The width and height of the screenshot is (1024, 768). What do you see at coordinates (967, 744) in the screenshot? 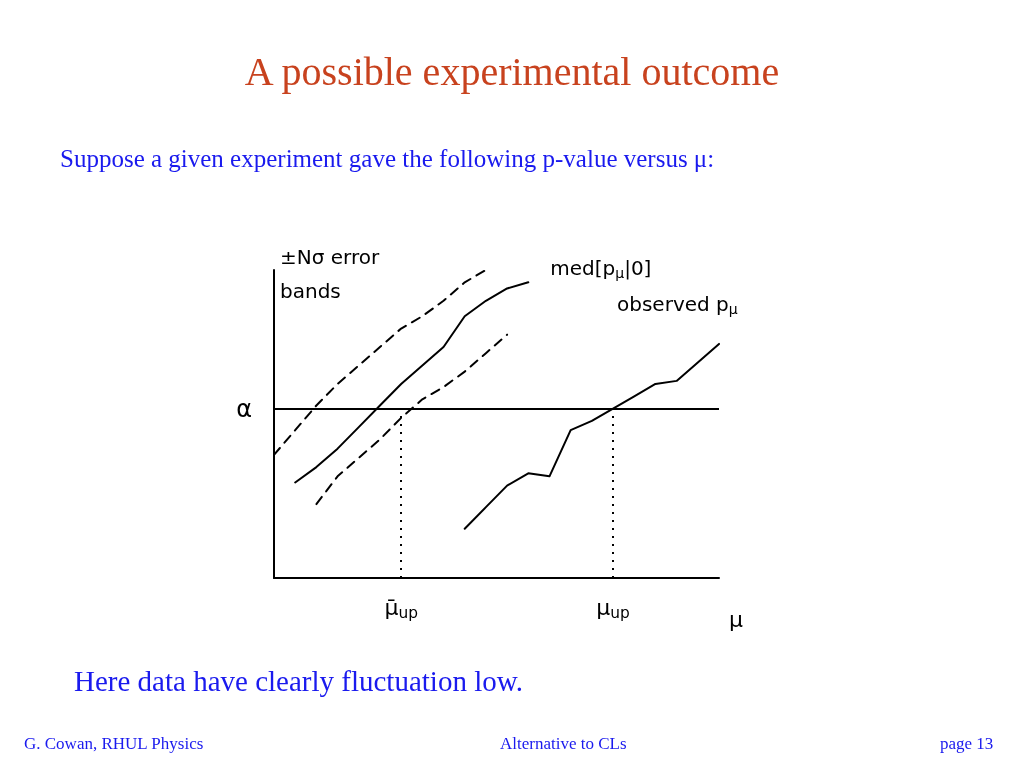
I see `text: page 13` at bounding box center [967, 744].